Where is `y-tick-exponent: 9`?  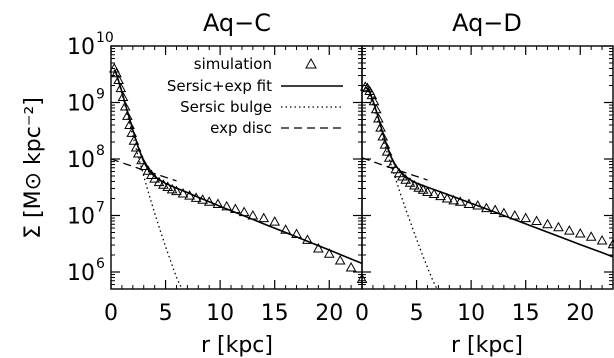 y-tick-exponent: 9 is located at coordinates (100, 94).